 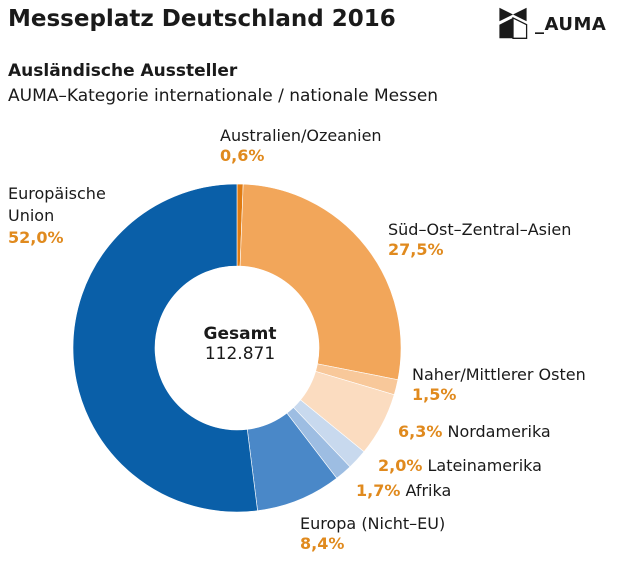 I want to click on label-europa-nicht-eu: Europa (Nicht–EU) 8,4%, so click(x=372, y=534).